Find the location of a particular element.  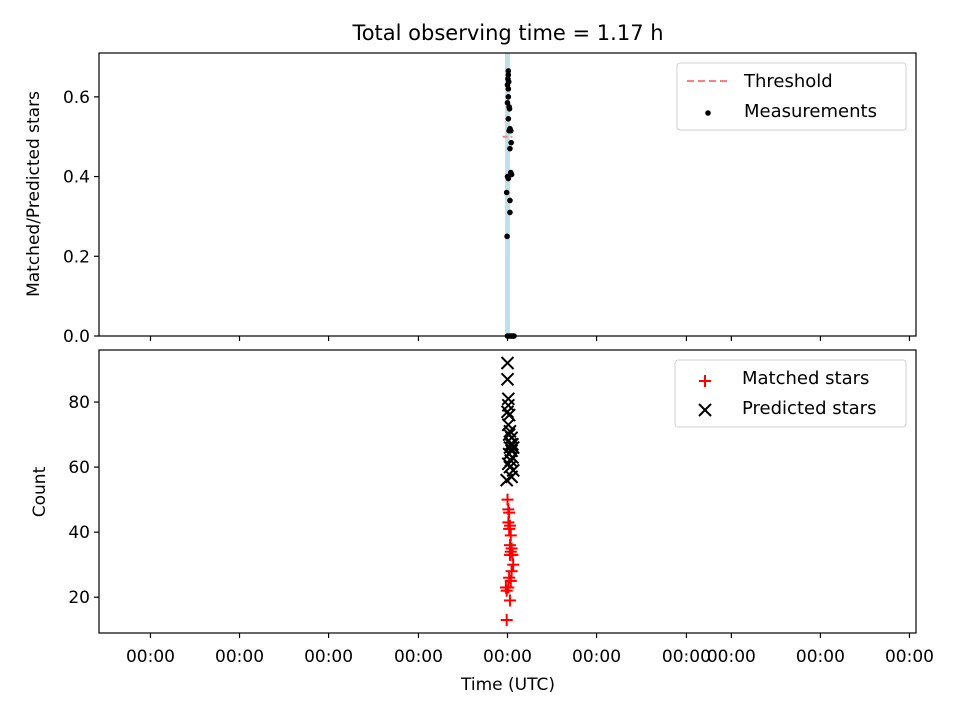

count-ytick-label: 40 is located at coordinates (79, 533).